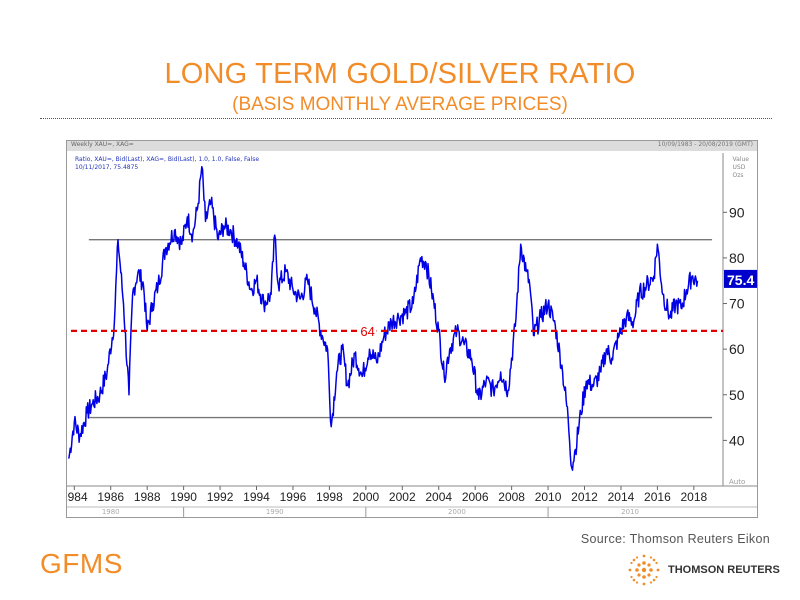 The height and width of the screenshot is (600, 800). I want to click on average-line-label: 64, so click(367, 331).